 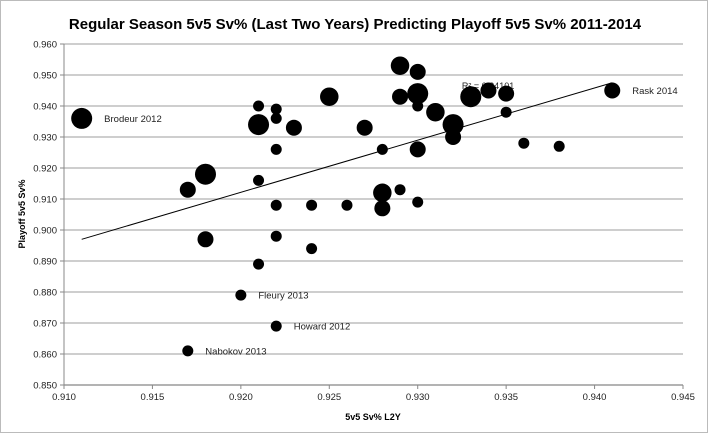 I want to click on point-label: Fleury 2013, so click(x=283, y=296).